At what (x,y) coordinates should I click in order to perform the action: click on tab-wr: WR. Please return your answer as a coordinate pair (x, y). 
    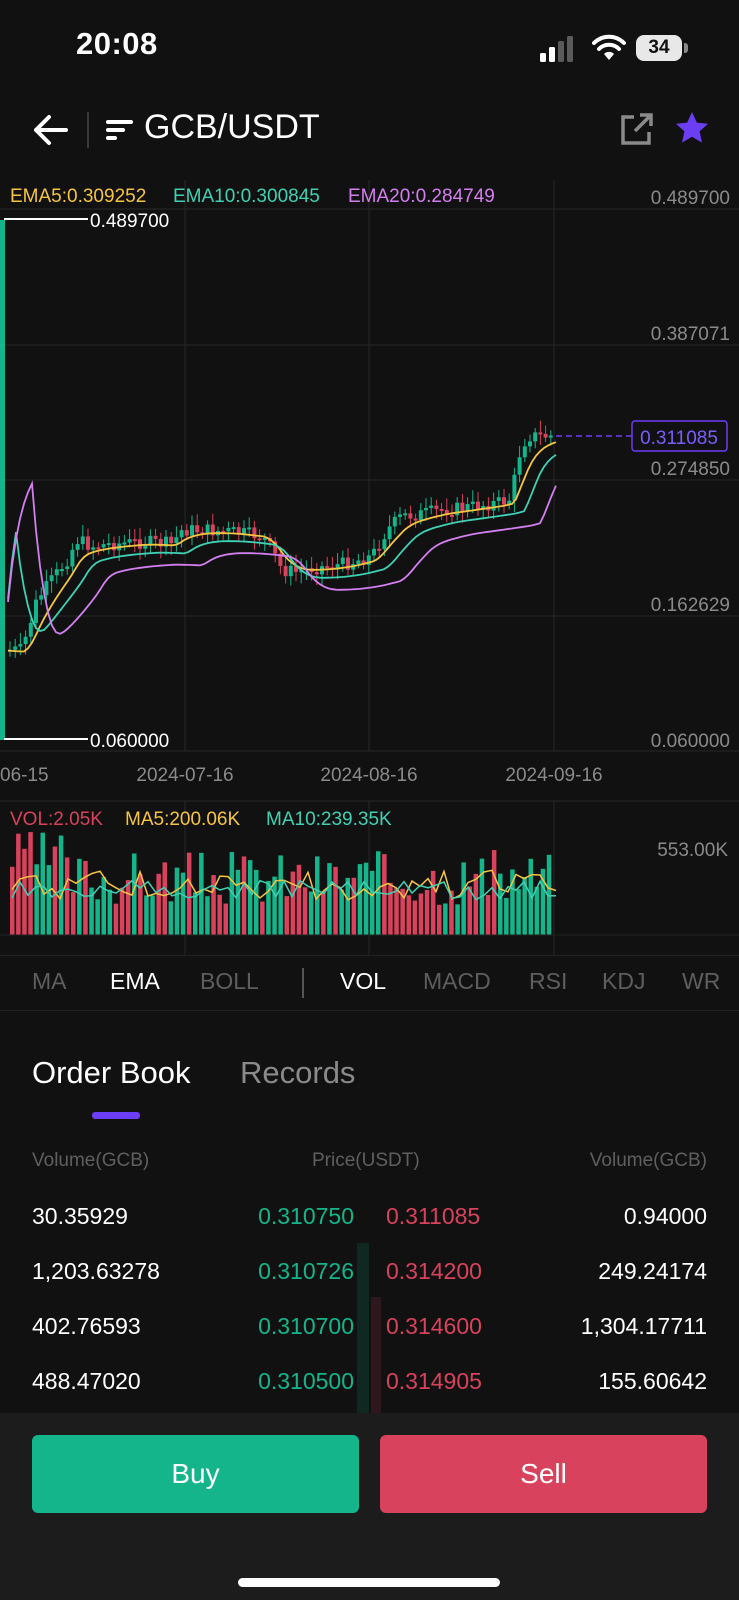
    Looking at the image, I should click on (701, 981).